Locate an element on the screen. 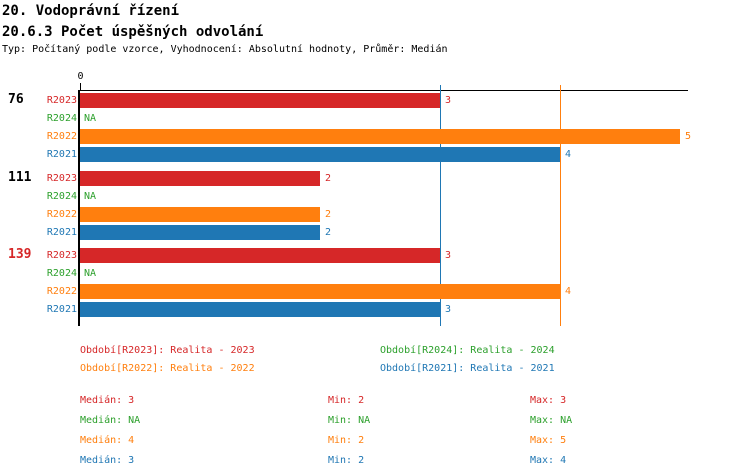  stat-median: Medián: 4 is located at coordinates (107, 440).